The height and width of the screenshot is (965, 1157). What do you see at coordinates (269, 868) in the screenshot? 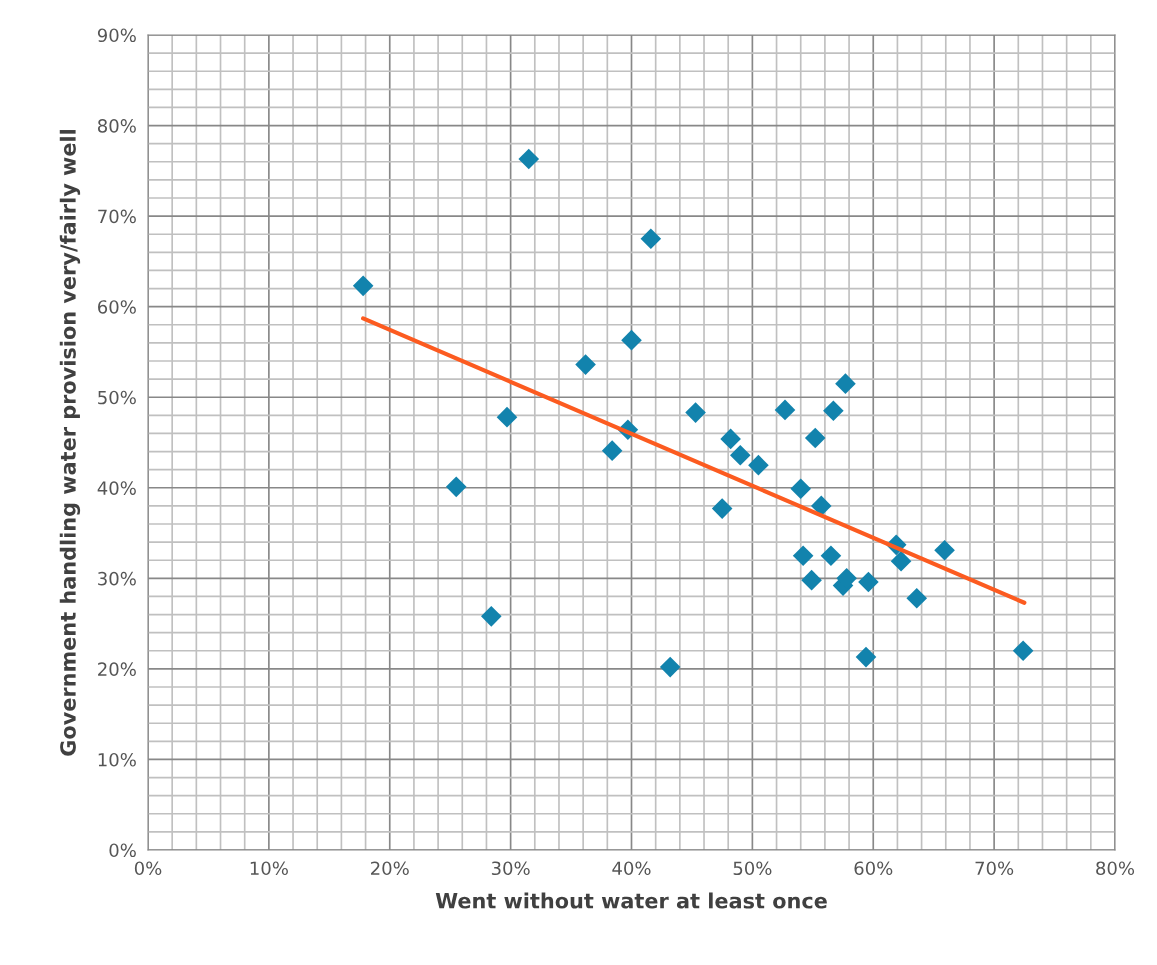
I see `x-tick-label: 10%` at bounding box center [269, 868].